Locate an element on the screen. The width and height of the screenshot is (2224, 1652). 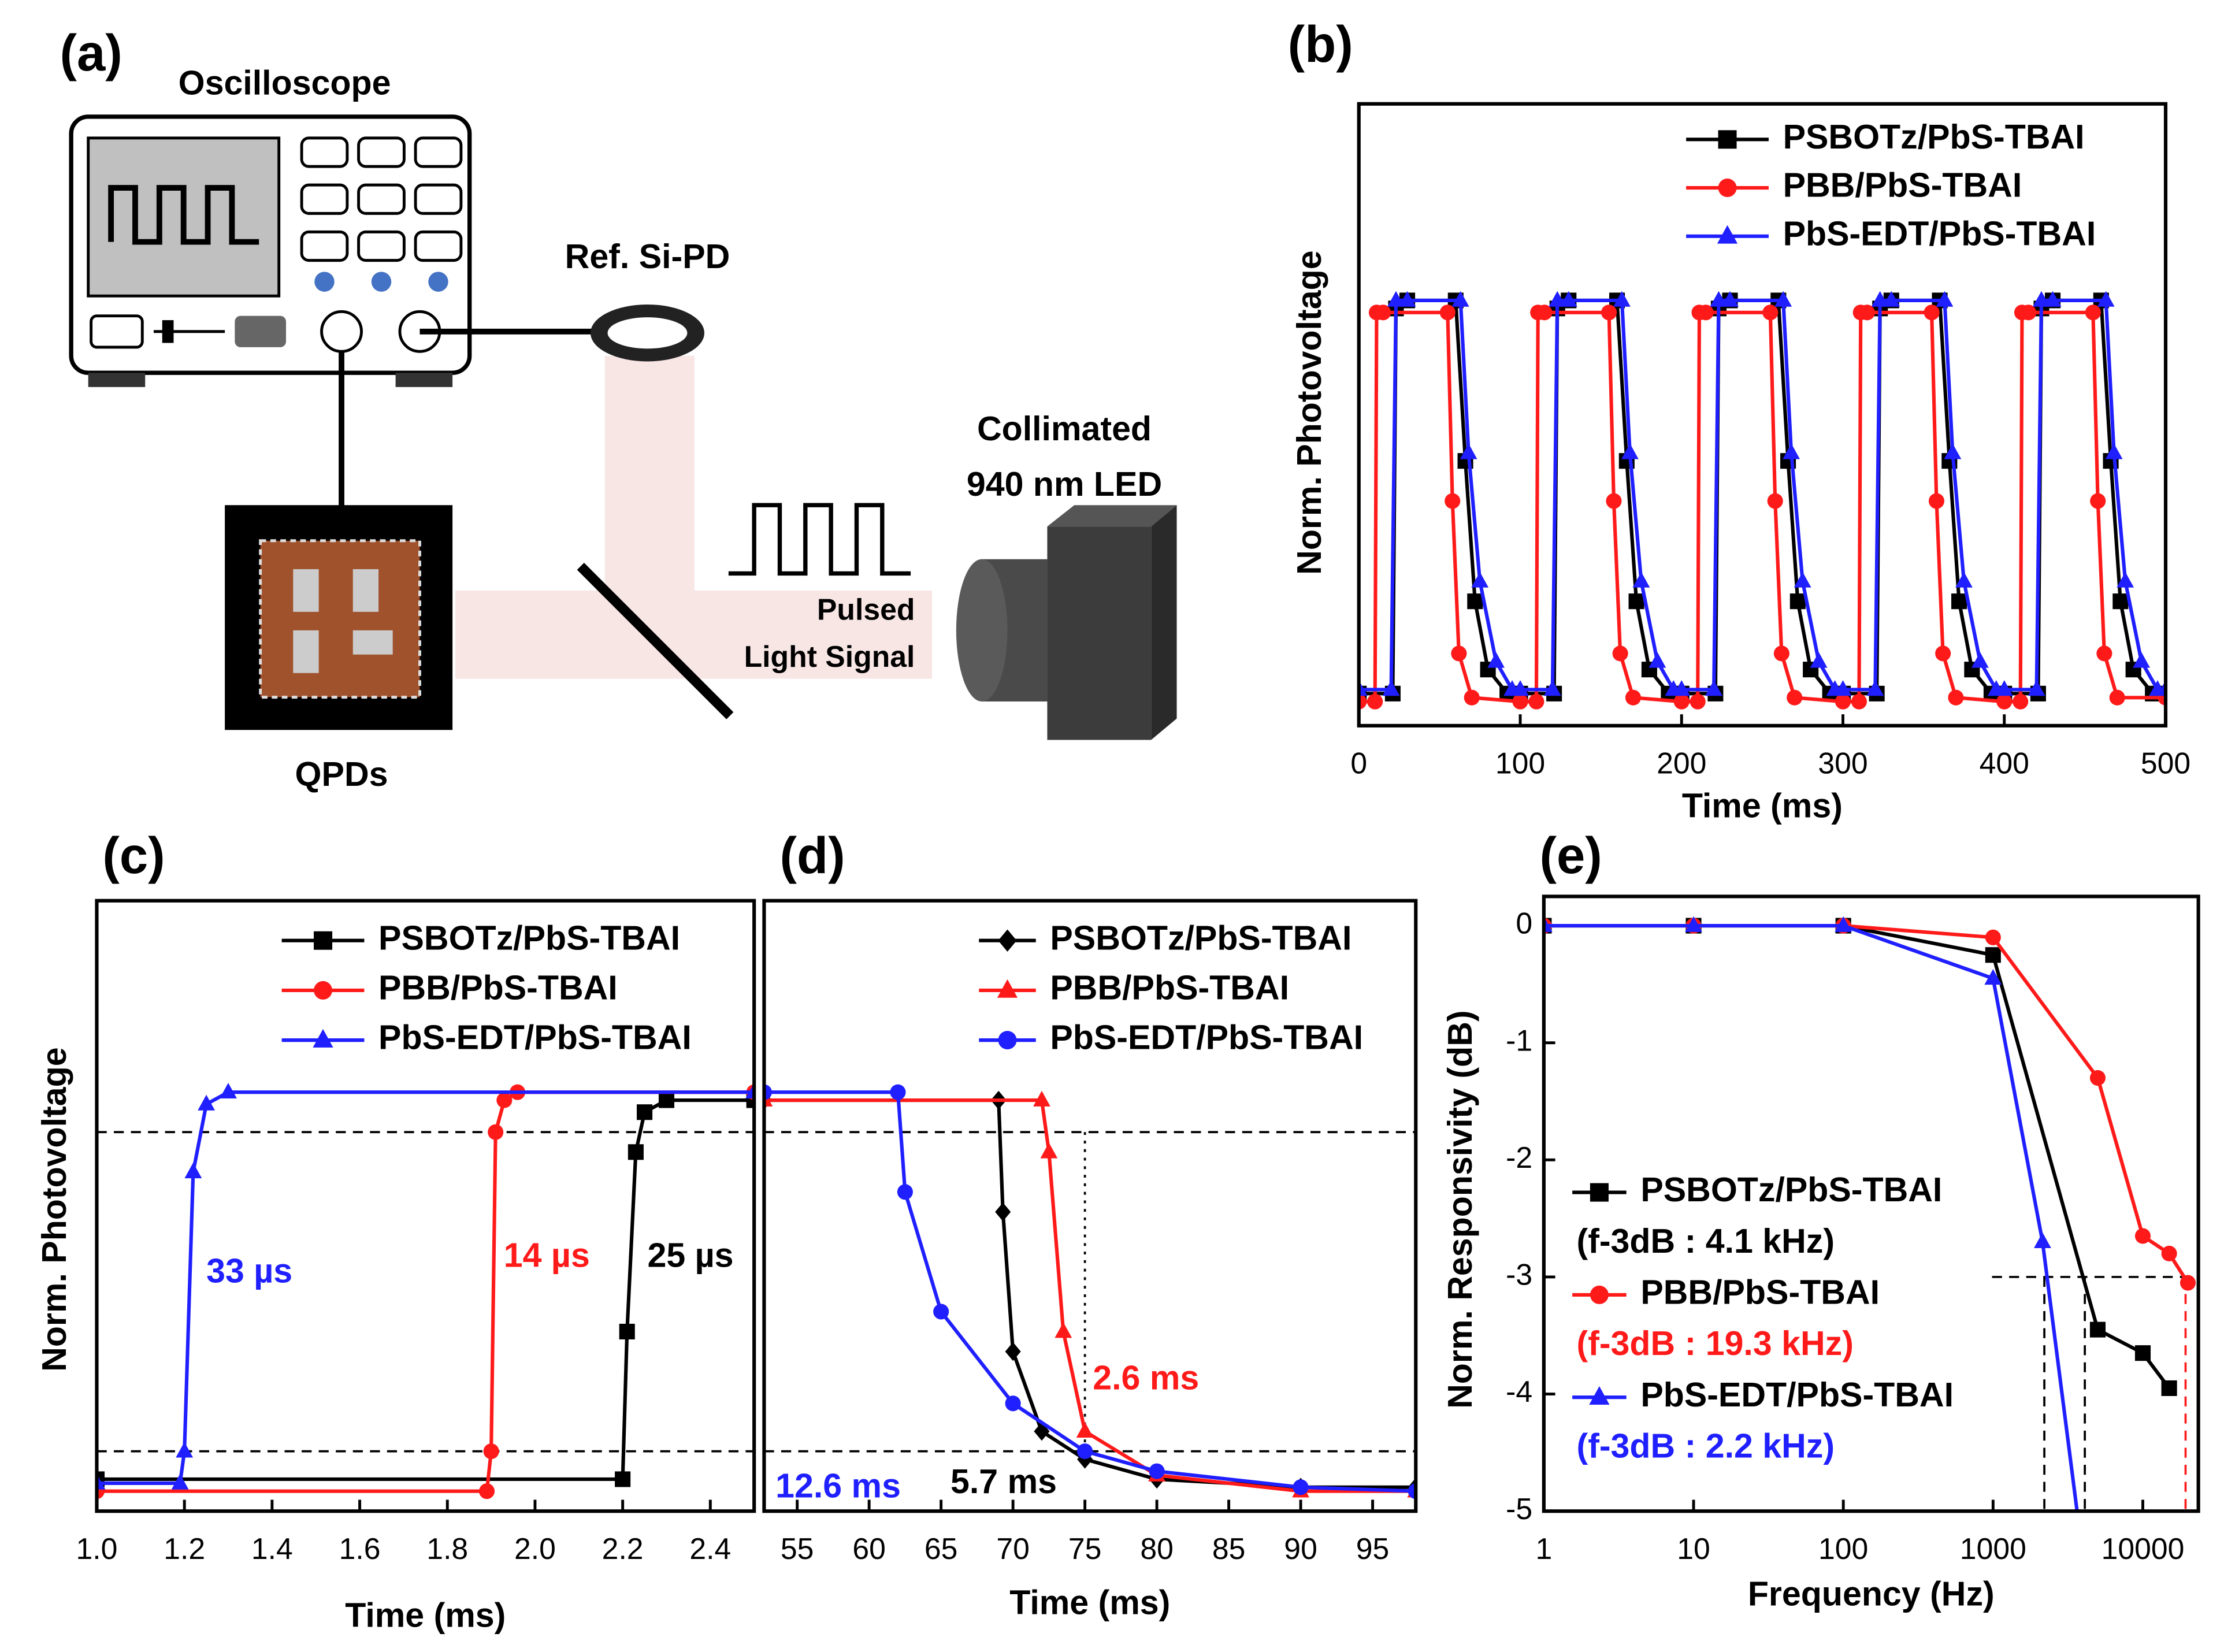
y-axis-label: Norm. Photovoltage is located at coordinates (1309, 412).